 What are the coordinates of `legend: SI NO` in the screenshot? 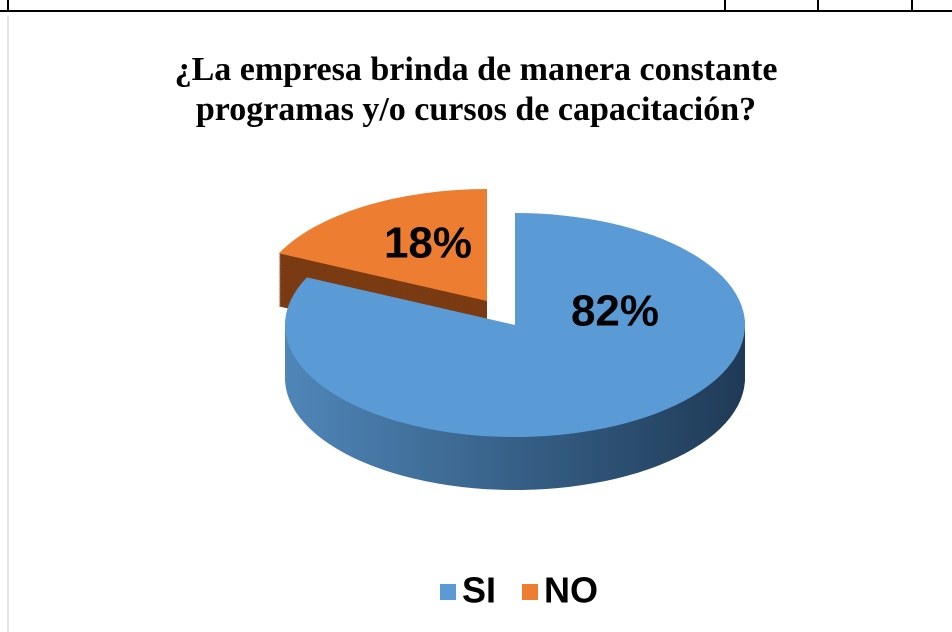 It's located at (519, 590).